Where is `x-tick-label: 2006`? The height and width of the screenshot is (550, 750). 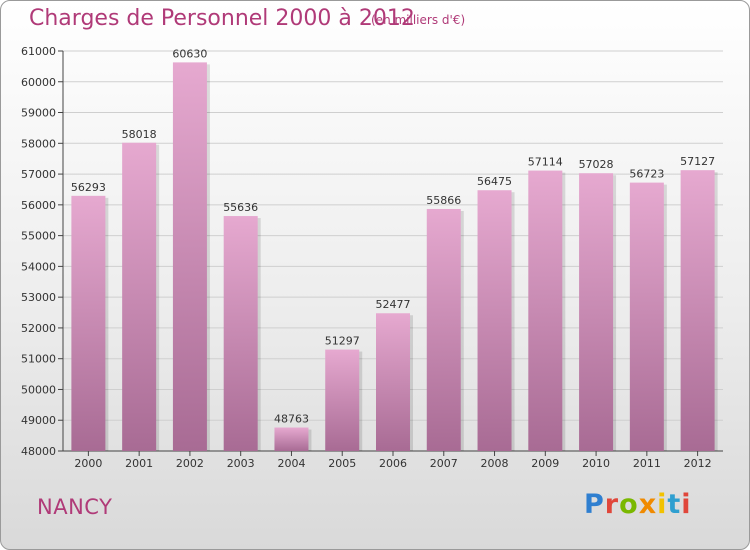 x-tick-label: 2006 is located at coordinates (393, 463).